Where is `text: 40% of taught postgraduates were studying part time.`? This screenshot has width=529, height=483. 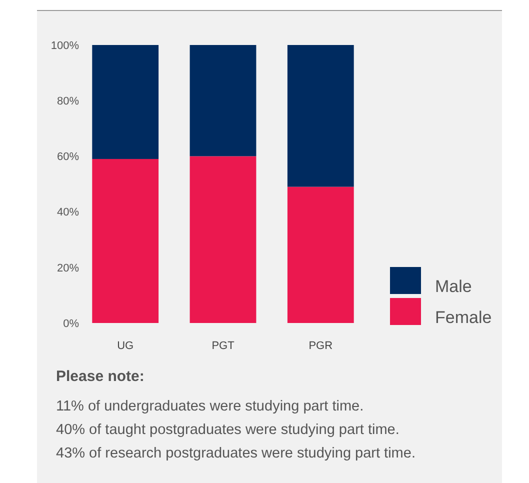 text: 40% of taught postgraduates were studying part time. is located at coordinates (228, 430).